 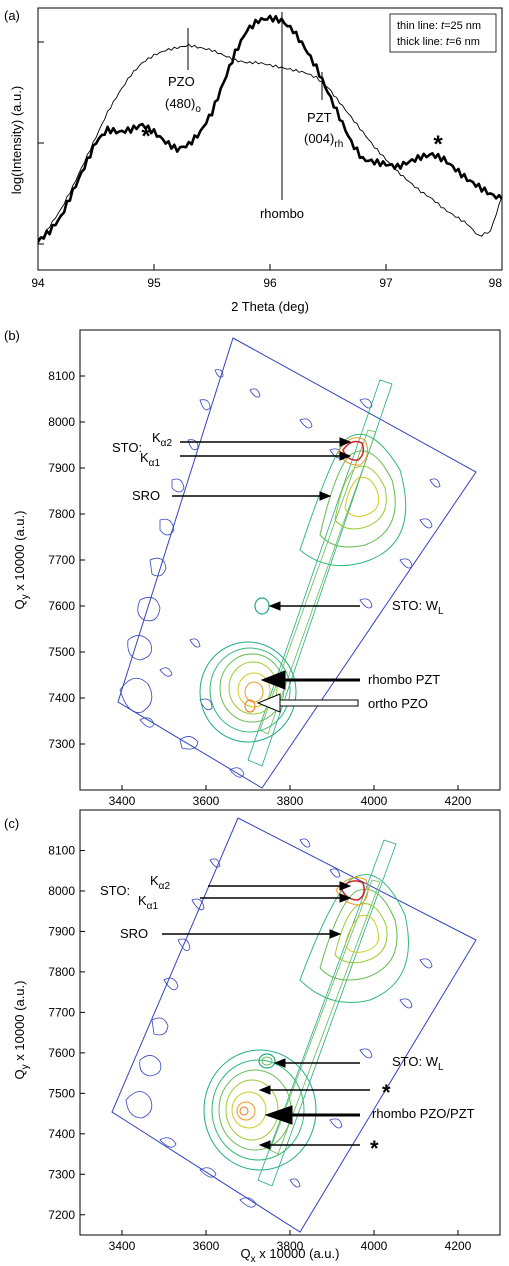 I want to click on panel-b-ytick-label: 8000, so click(x=61, y=422).